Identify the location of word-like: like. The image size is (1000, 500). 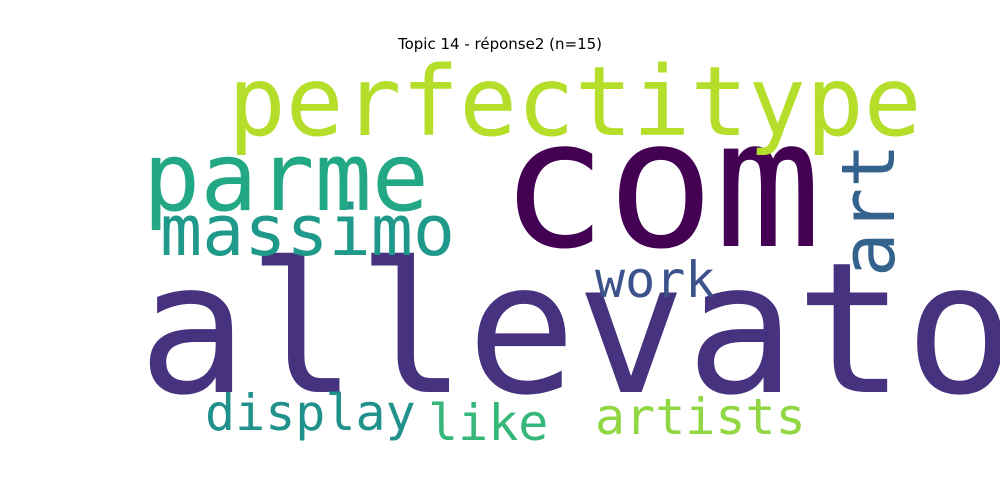
(488, 423).